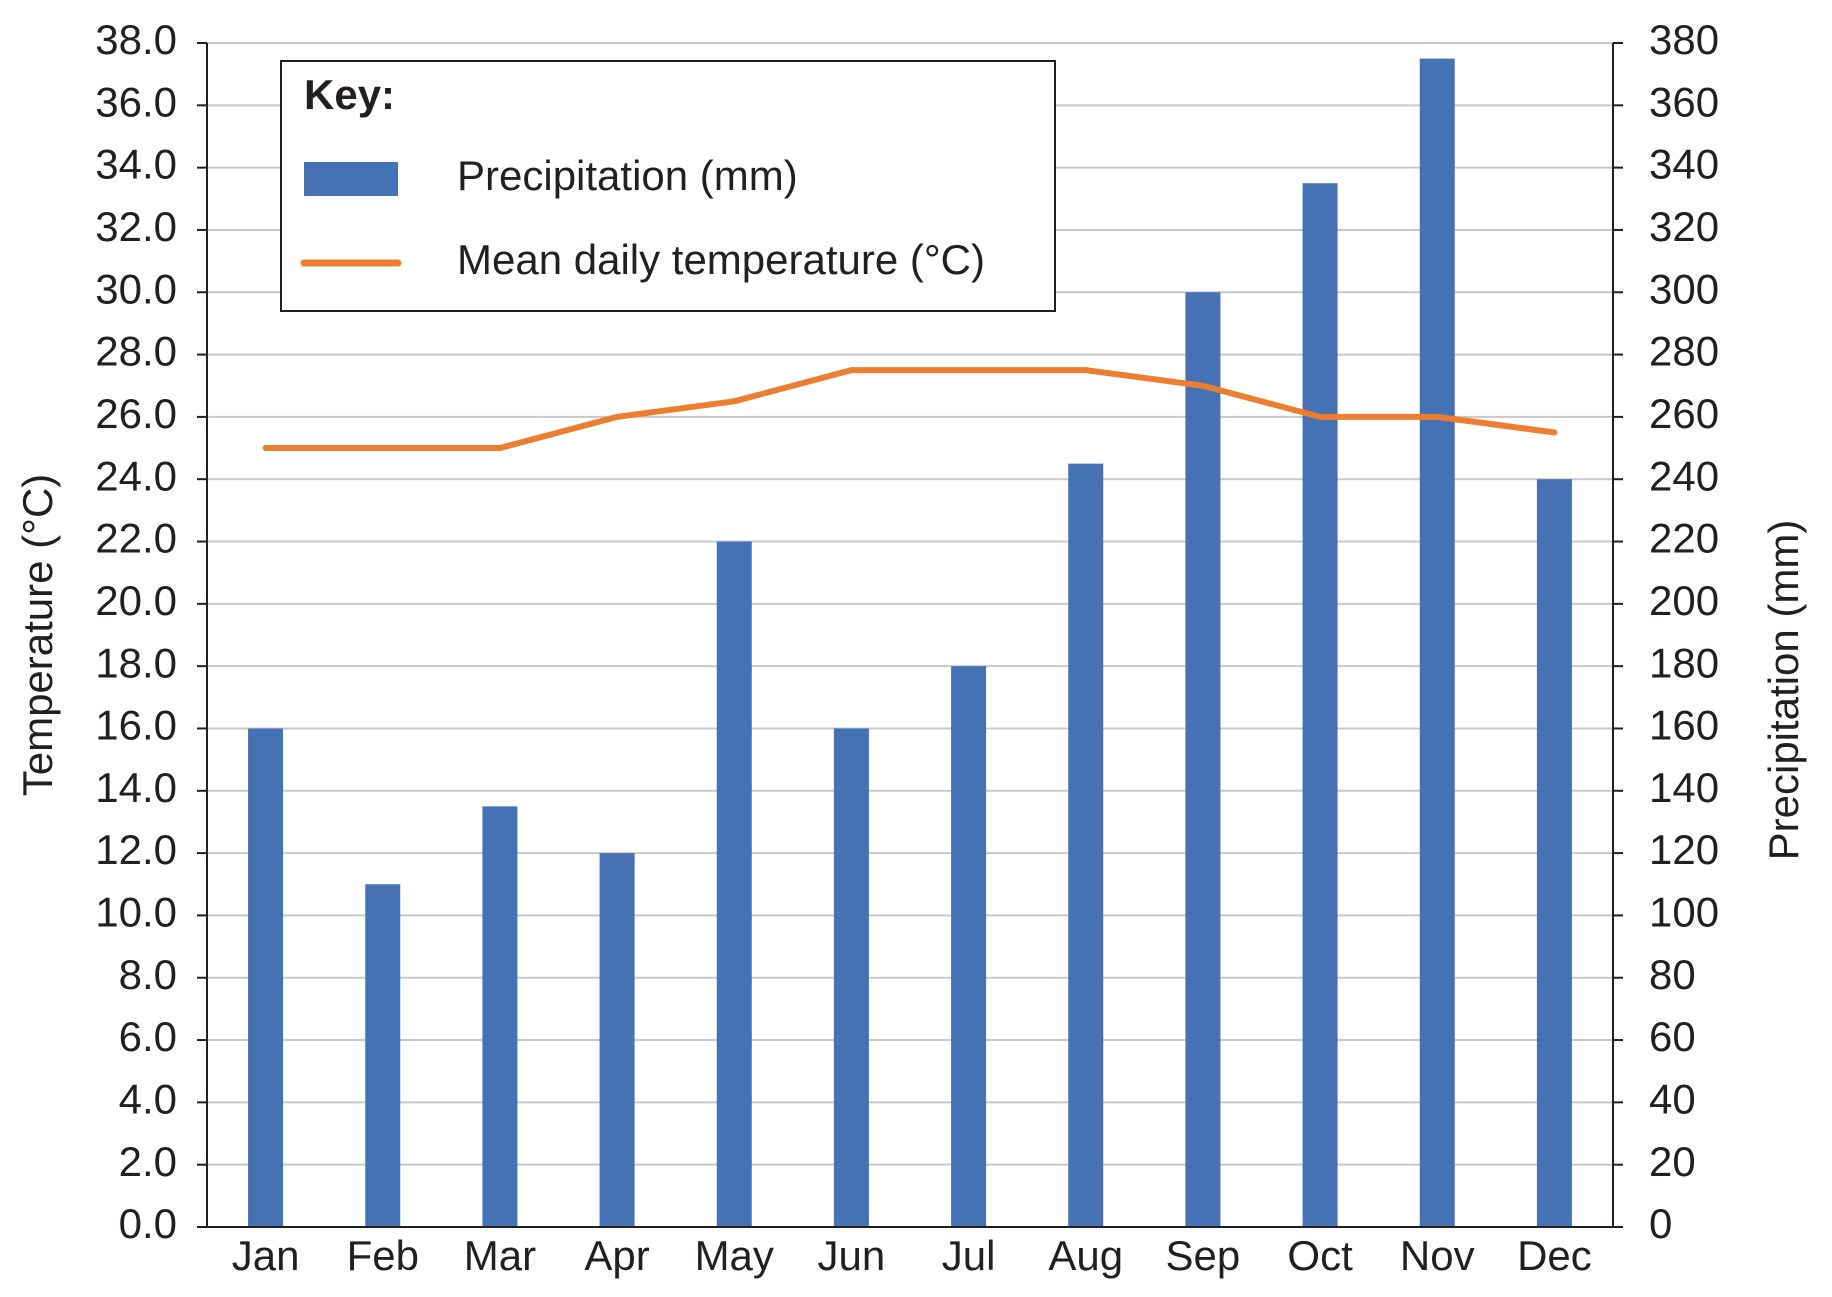  Describe the element at coordinates (136, 662) in the screenshot. I see `y-tick-label: 18.0` at that location.